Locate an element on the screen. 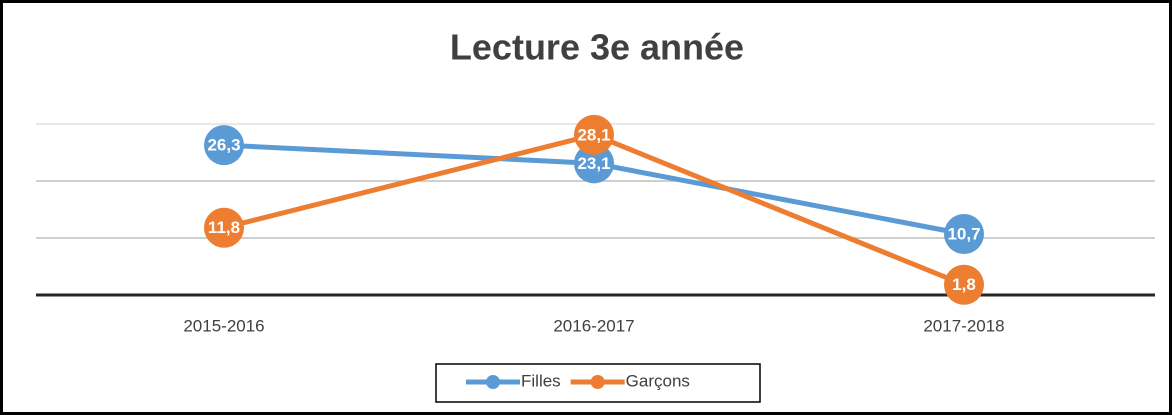 The width and height of the screenshot is (1172, 415). legend-label: Garçons is located at coordinates (658, 380).